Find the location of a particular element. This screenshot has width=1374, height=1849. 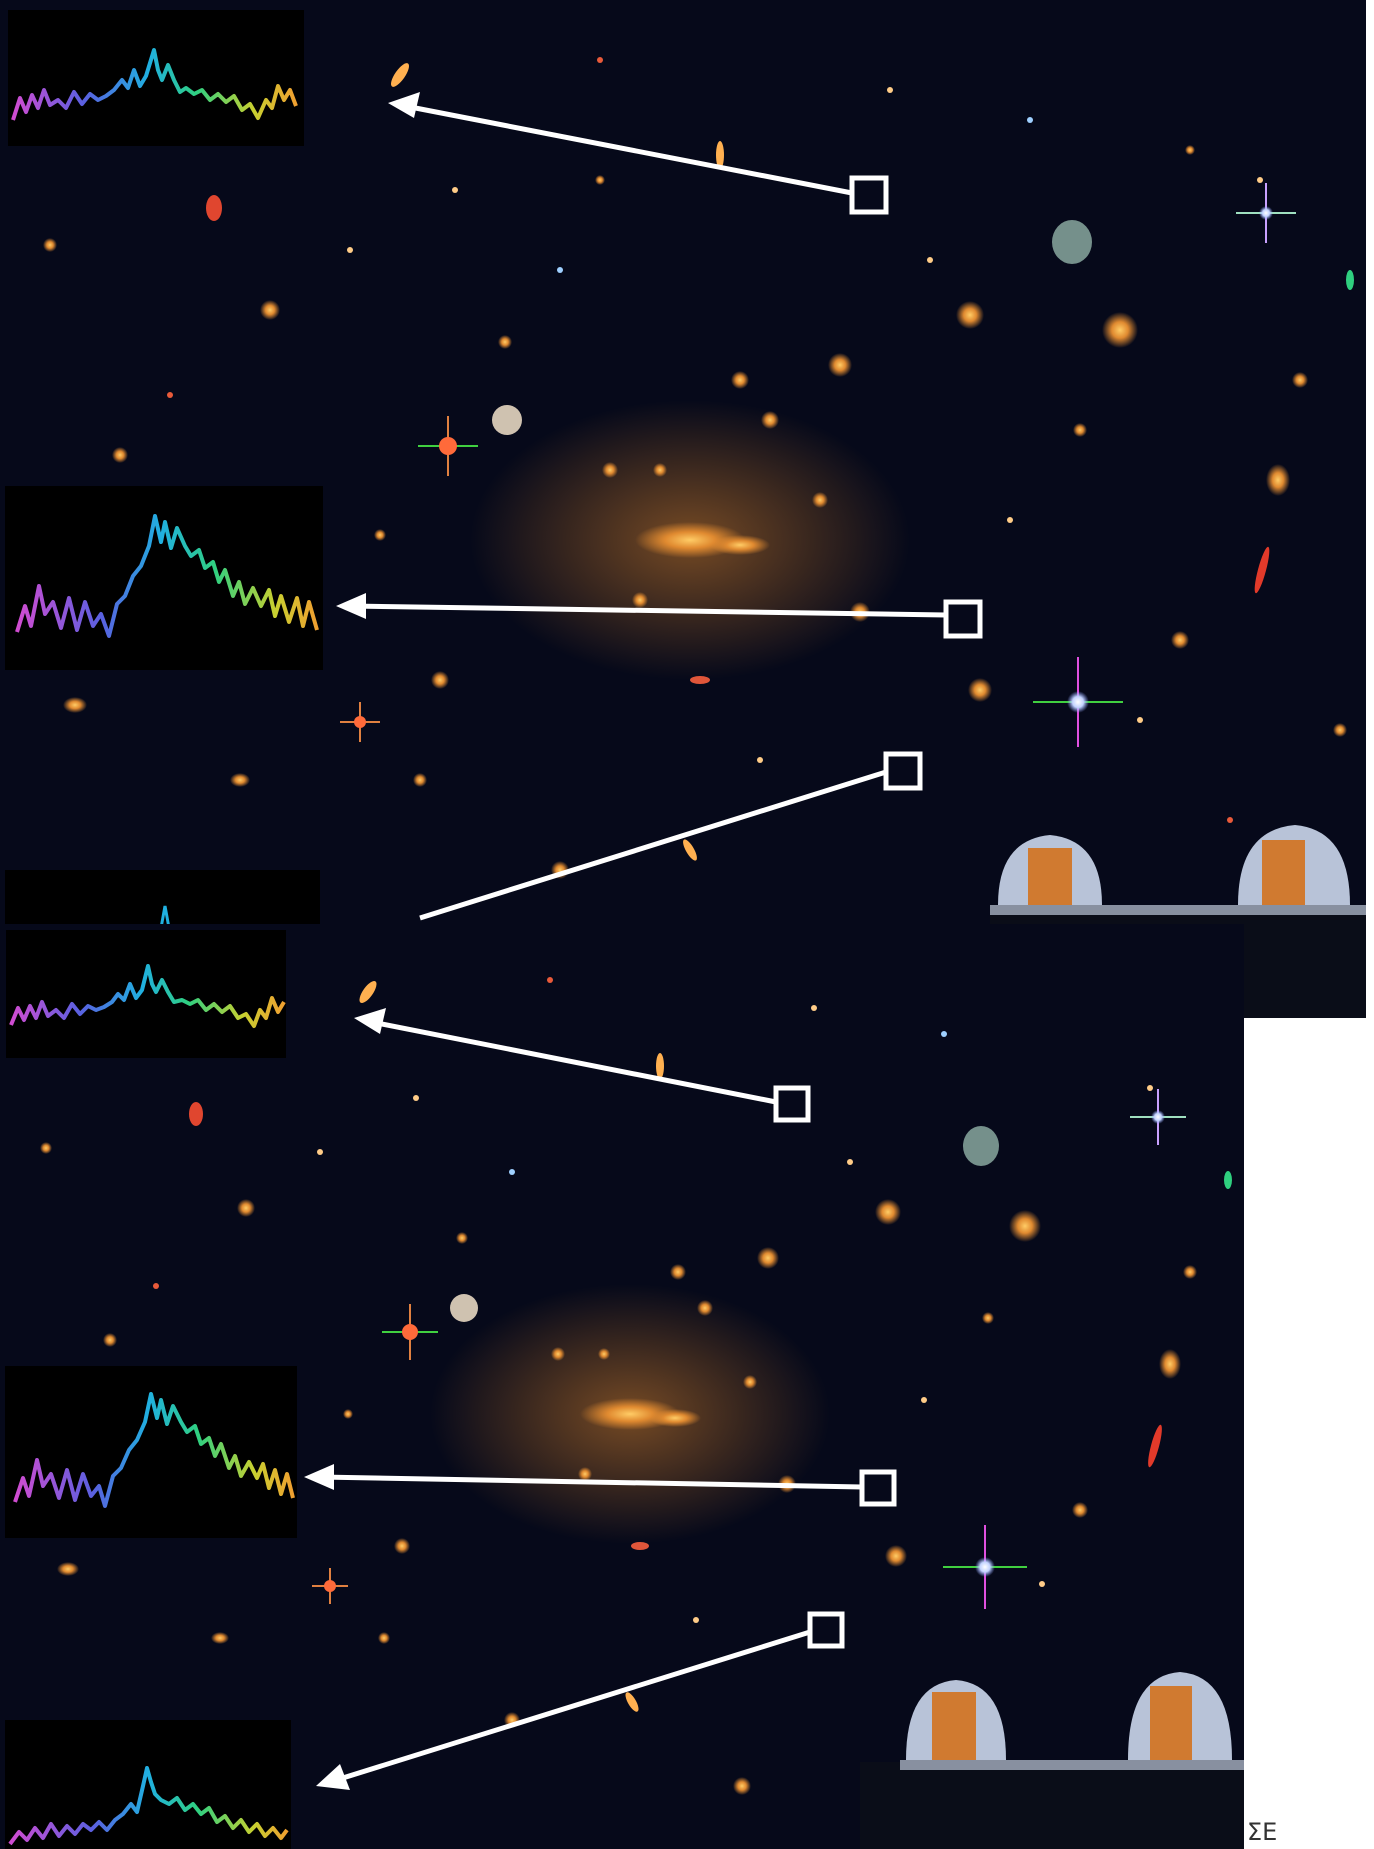

caption-text: ΣΕ is located at coordinates (1262, 1832).